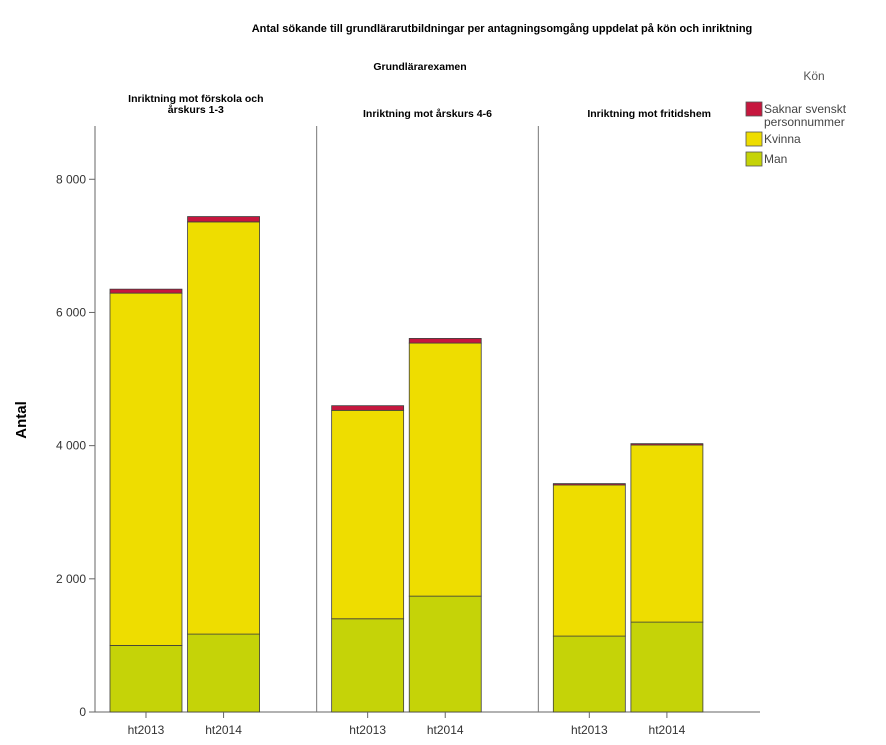 This screenshot has width=886, height=745. What do you see at coordinates (782, 139) in the screenshot?
I see `legend-label: Kvinna` at bounding box center [782, 139].